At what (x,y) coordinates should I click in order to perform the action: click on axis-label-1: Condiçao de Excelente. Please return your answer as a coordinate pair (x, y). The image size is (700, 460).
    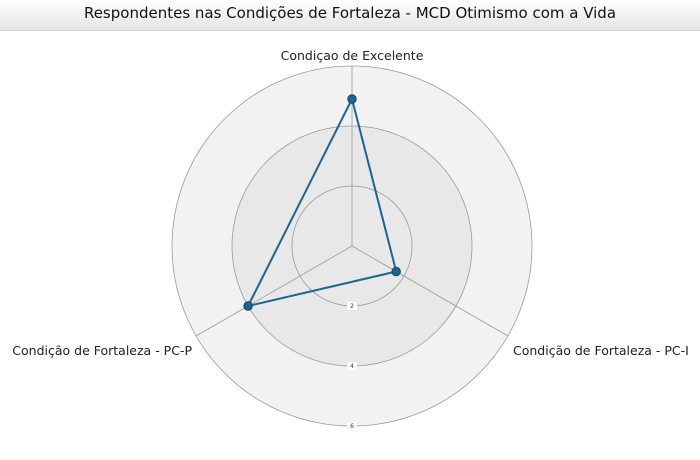
    Looking at the image, I should click on (352, 55).